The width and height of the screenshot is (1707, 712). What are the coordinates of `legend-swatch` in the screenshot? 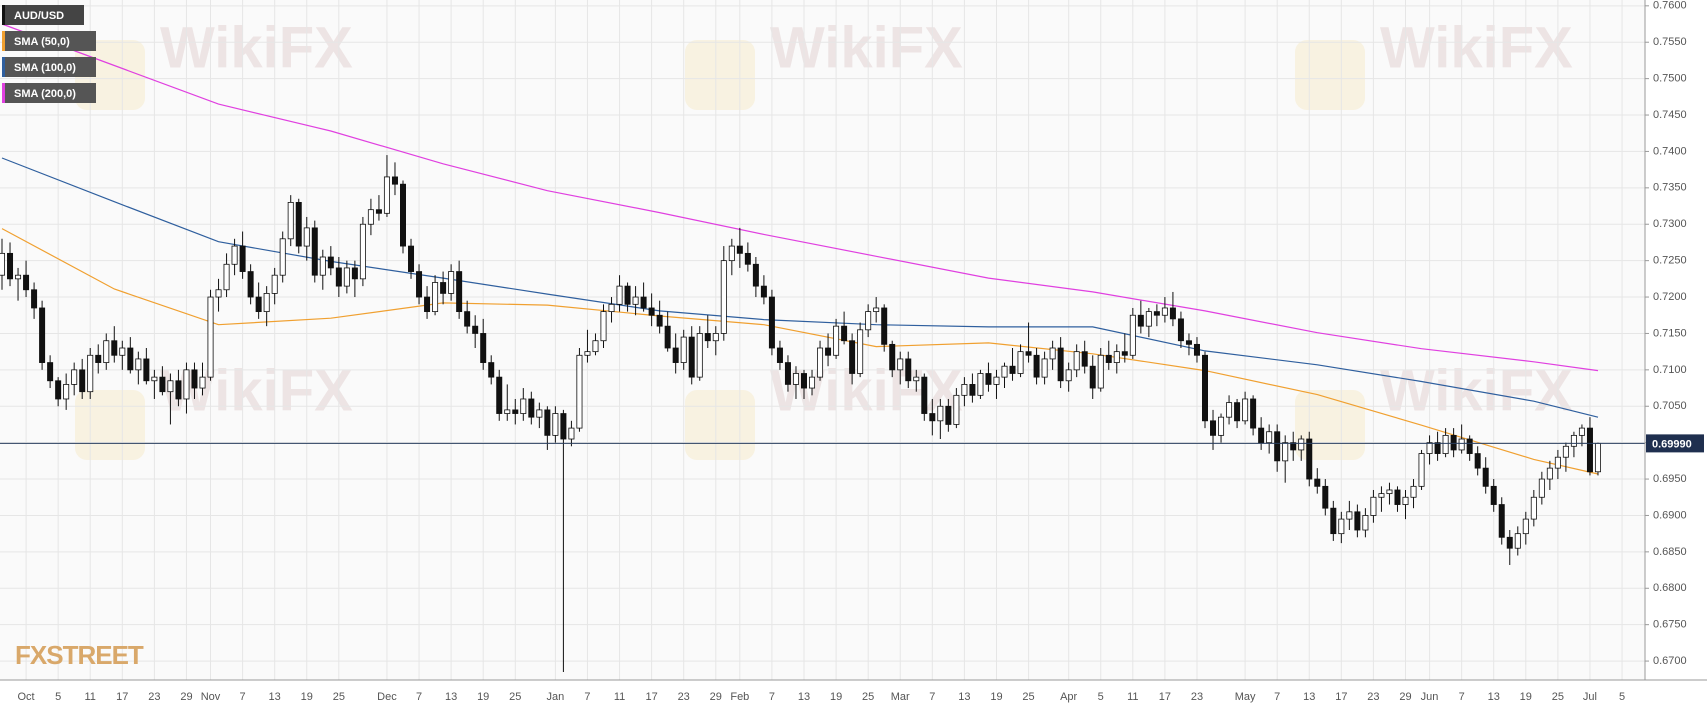 It's located at (3, 15).